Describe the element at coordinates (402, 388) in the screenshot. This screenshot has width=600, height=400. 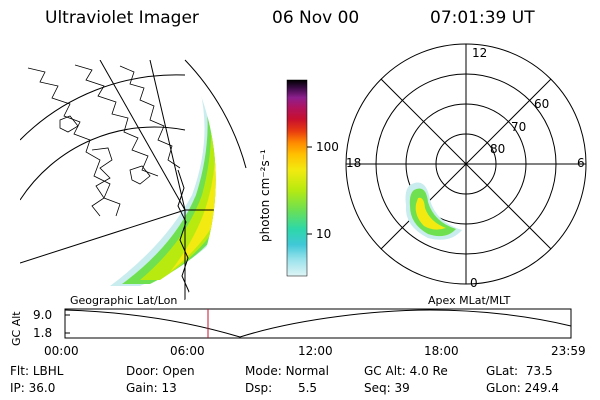
I see `info-seq-value: 39` at that location.